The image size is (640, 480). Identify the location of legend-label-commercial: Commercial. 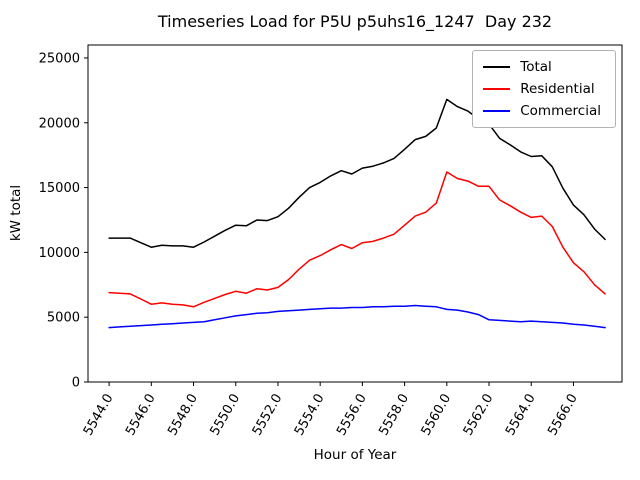
(560, 111).